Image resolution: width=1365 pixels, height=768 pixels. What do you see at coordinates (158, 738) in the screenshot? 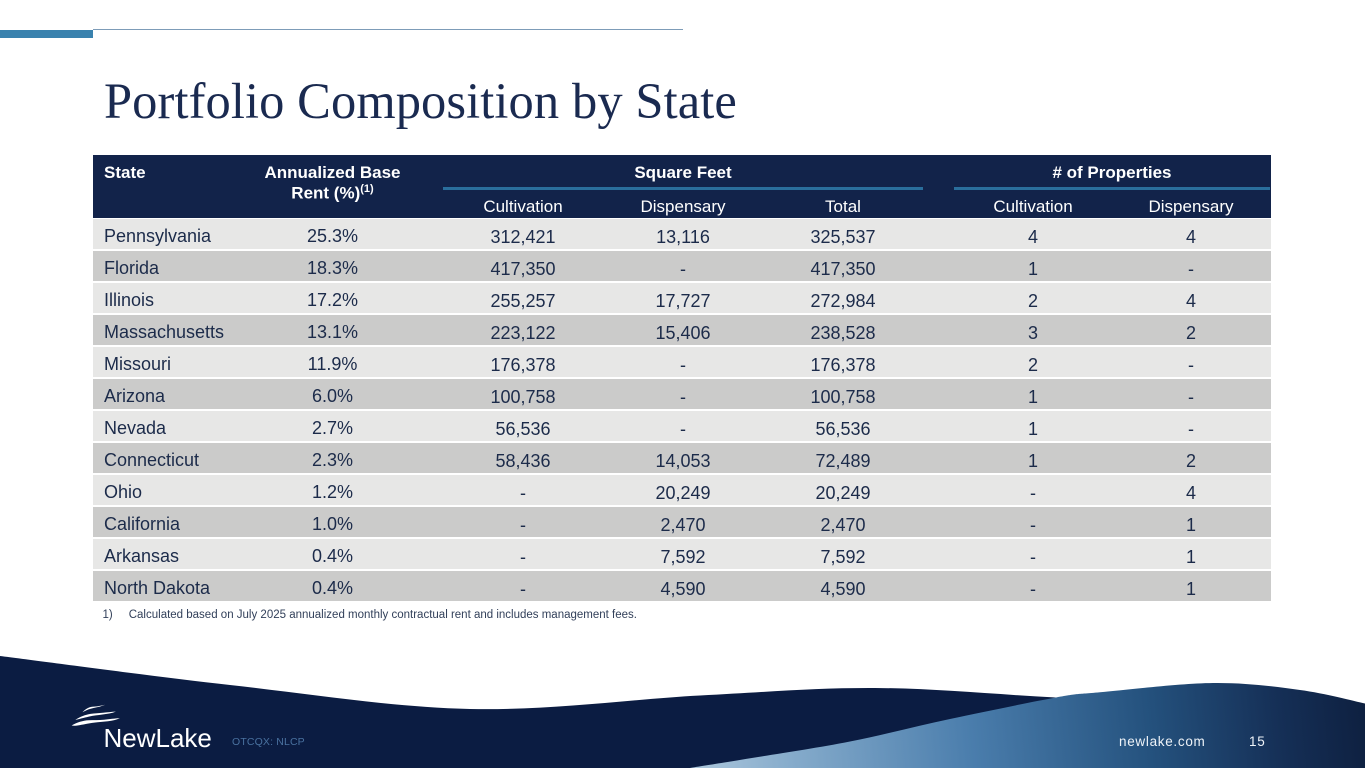
I see `svg-text: NewLake` at bounding box center [158, 738].